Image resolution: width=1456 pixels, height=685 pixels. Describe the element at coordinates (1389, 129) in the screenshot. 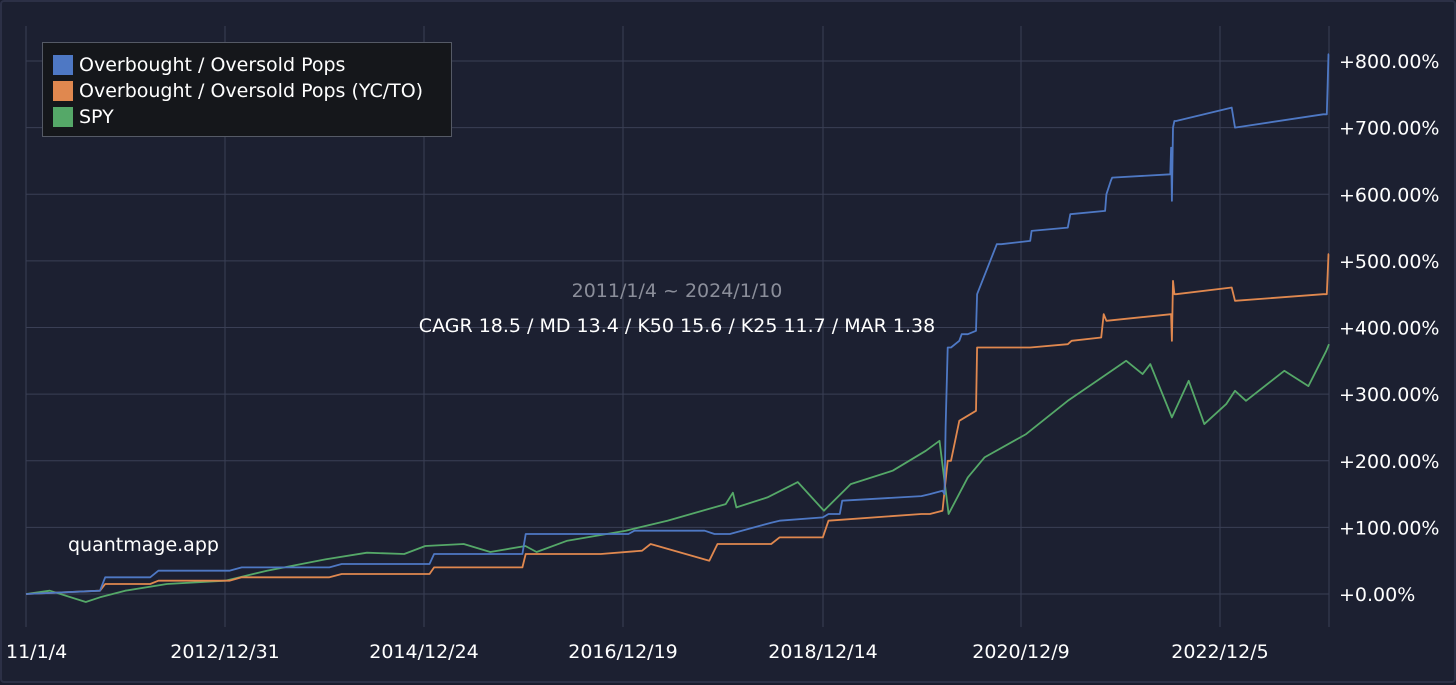

I see `y-tick-label: +700.00%` at that location.